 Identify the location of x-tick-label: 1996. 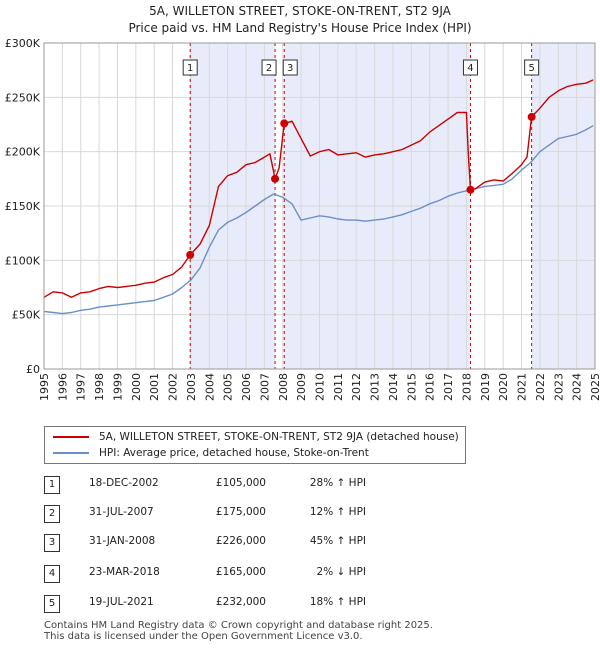
(62, 387).